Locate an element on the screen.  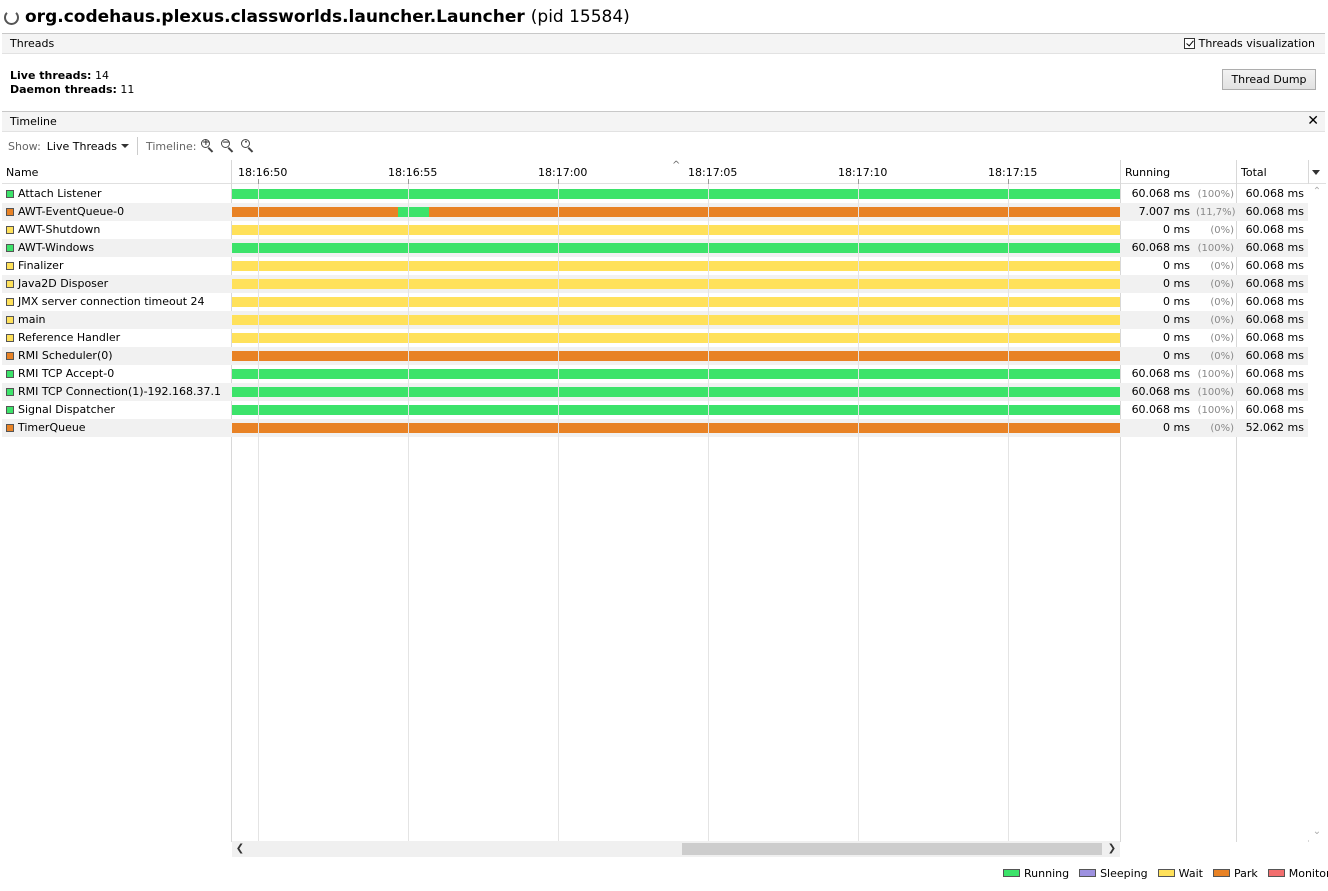
threads-visualization-checkbox is located at coordinates (1189, 43).